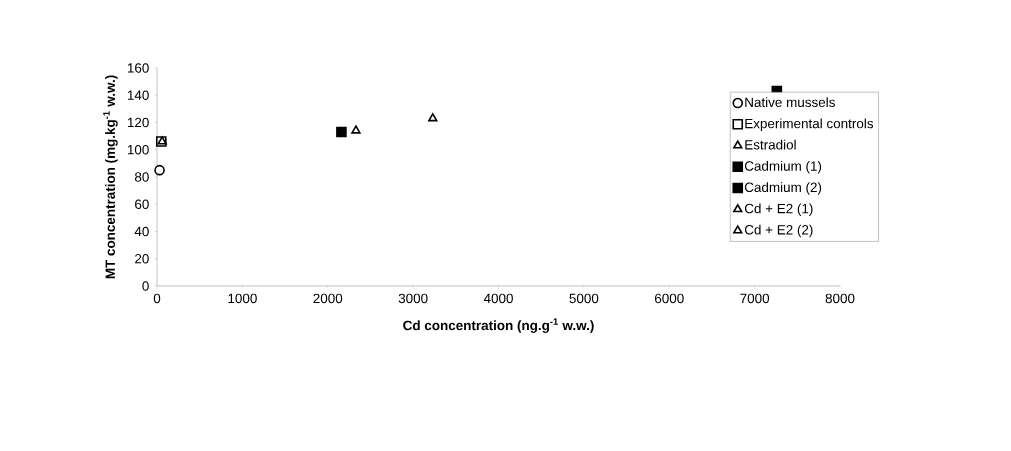 Image resolution: width=1011 pixels, height=451 pixels. What do you see at coordinates (584, 298) in the screenshot?
I see `x-tick-label: 5000` at bounding box center [584, 298].